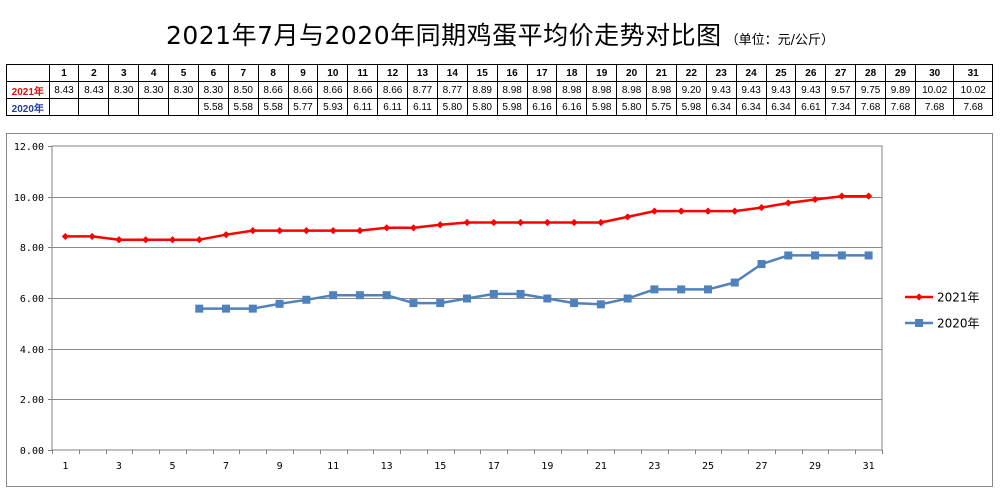 The width and height of the screenshot is (1000, 493). I want to click on table-row-label: 2021年, so click(28, 90).